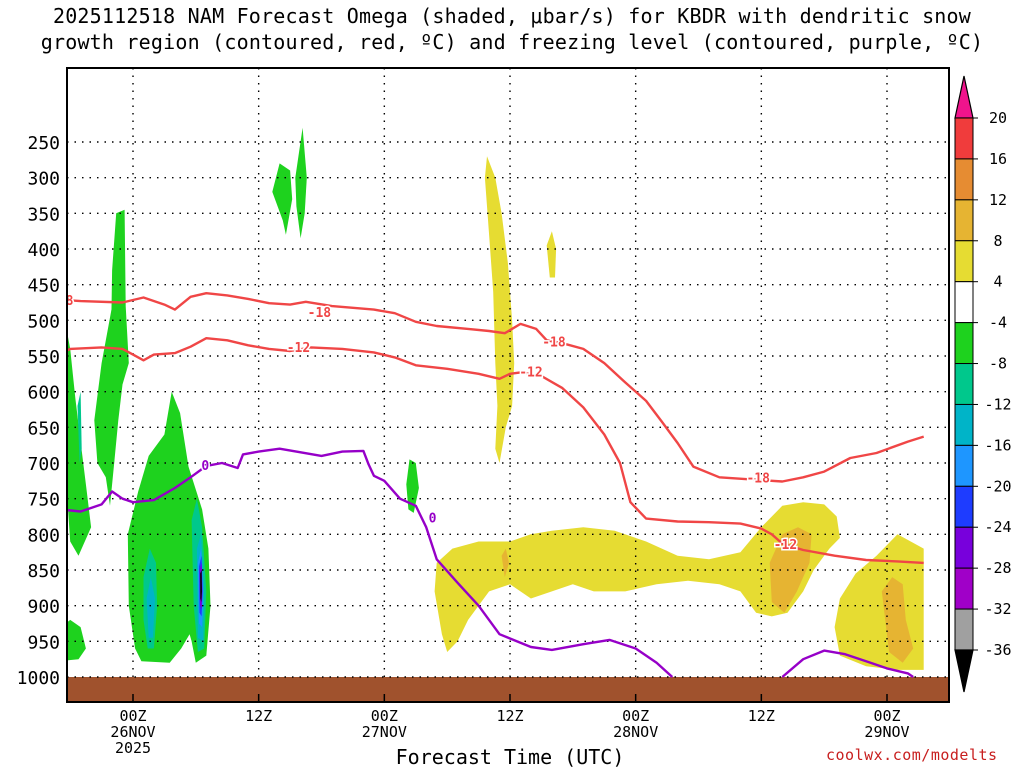 Image resolution: width=1024 pixels, height=768 pixels. Describe the element at coordinates (132, 732) in the screenshot. I see `x-tick-date-0: 26NOV` at that location.